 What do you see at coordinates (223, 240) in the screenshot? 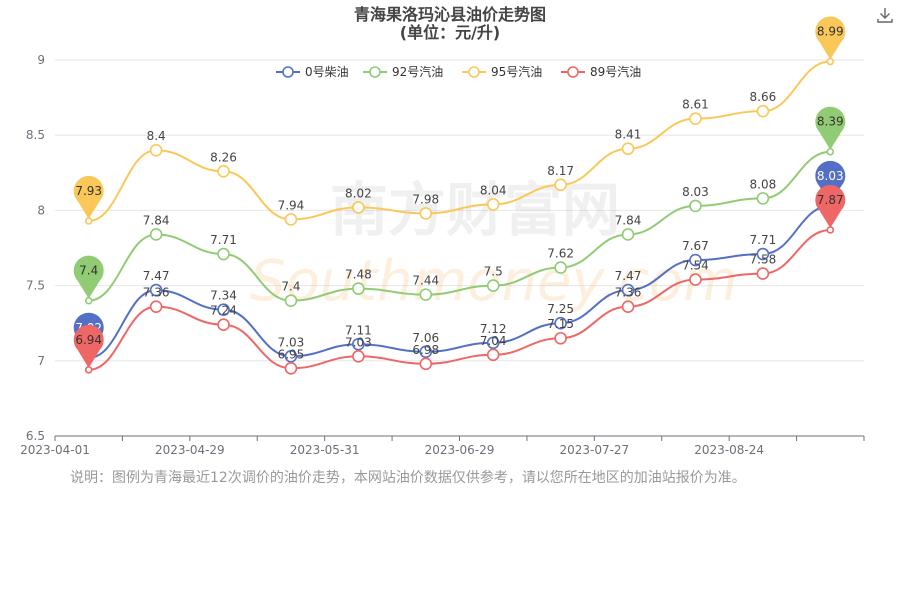
I see `data-label: 7.71` at bounding box center [223, 240].